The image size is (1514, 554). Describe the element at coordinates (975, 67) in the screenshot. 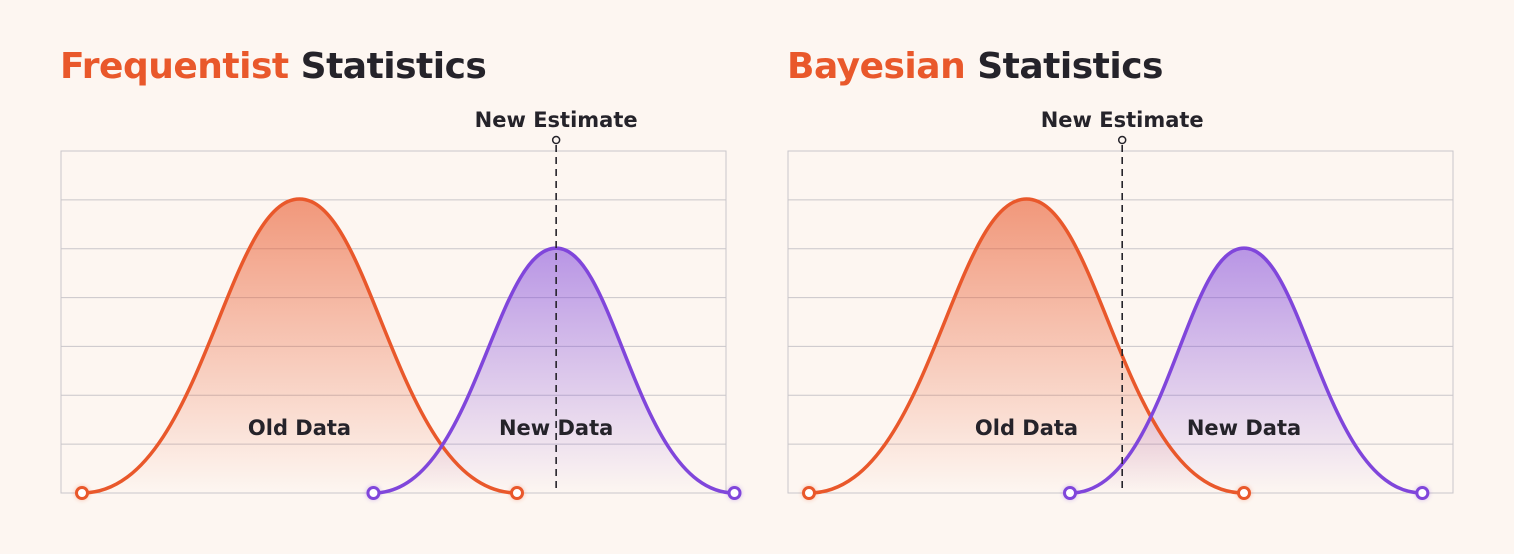

I see `panel-title: Bayesian Statistics` at that location.